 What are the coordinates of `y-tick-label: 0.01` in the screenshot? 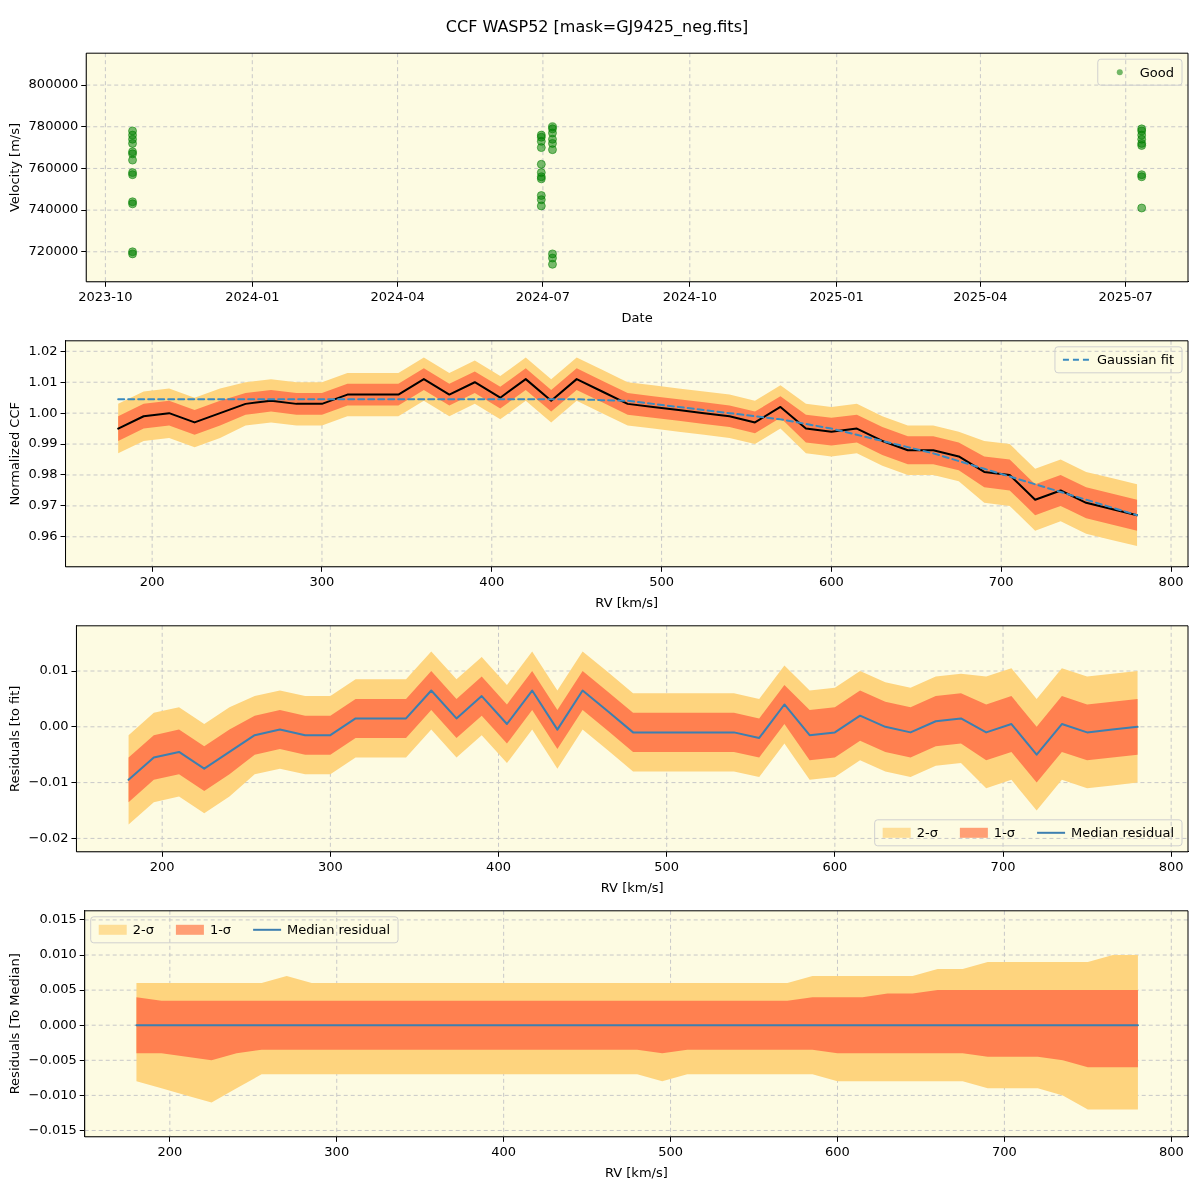 It's located at (54, 670).